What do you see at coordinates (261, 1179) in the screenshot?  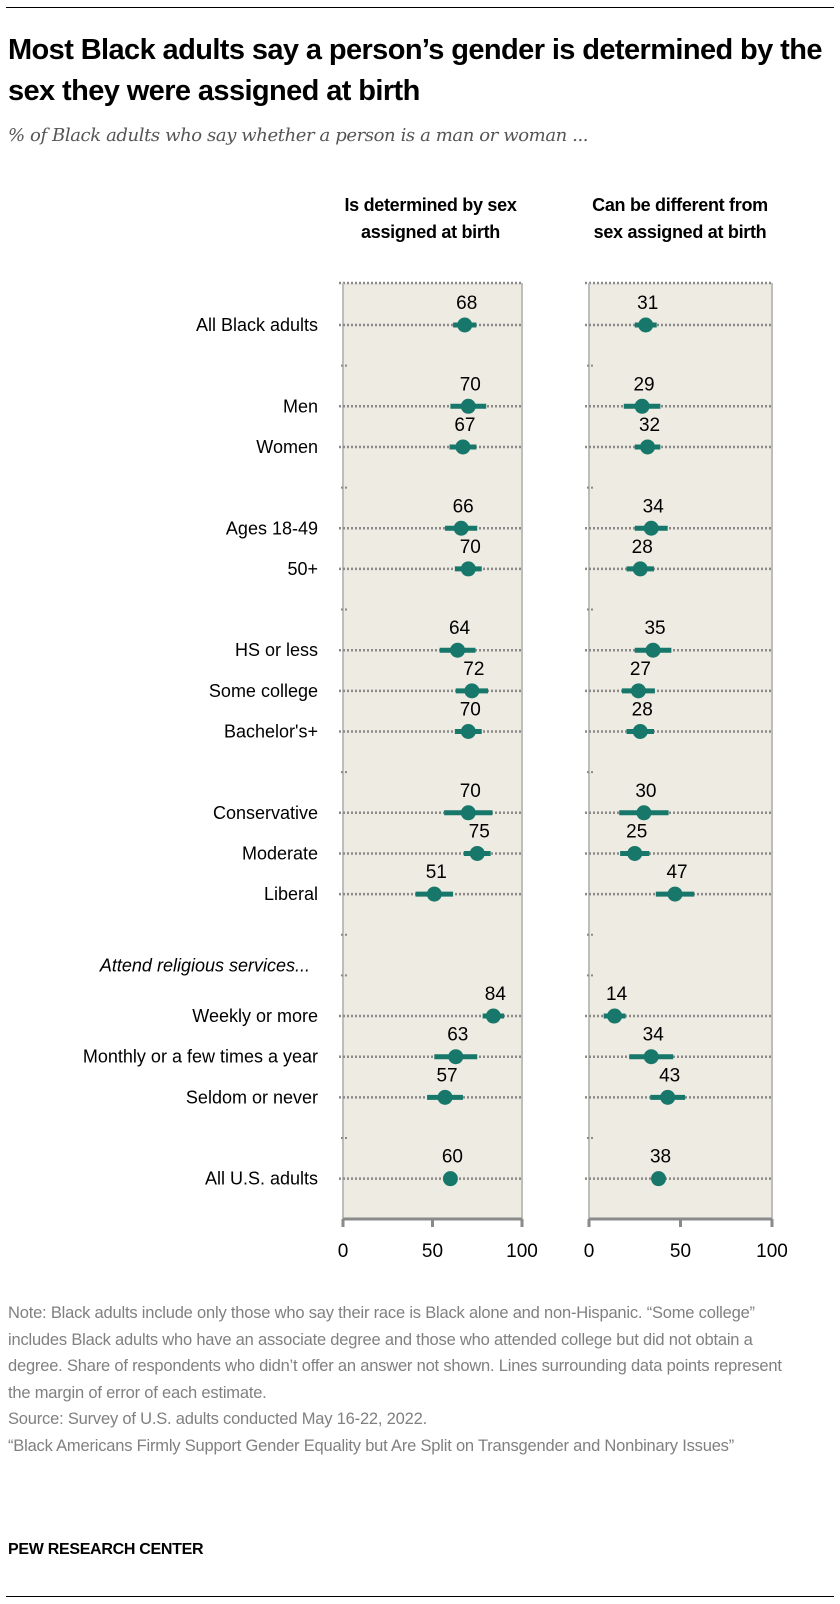 I see `row-label: All U.S. adults` at bounding box center [261, 1179].